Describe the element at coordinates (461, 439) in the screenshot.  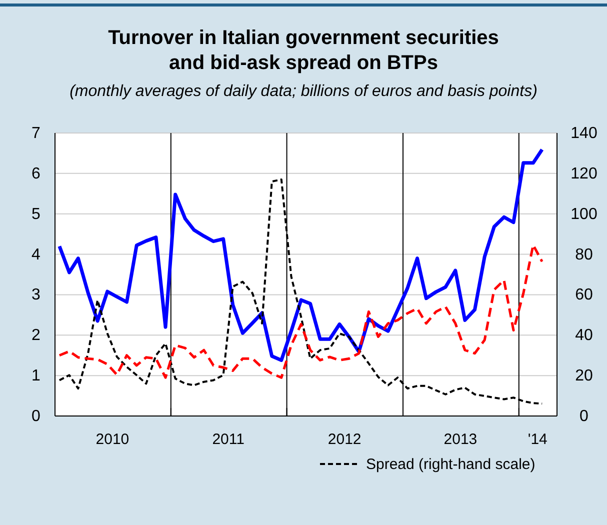
I see `x-tick-label: 2013` at that location.